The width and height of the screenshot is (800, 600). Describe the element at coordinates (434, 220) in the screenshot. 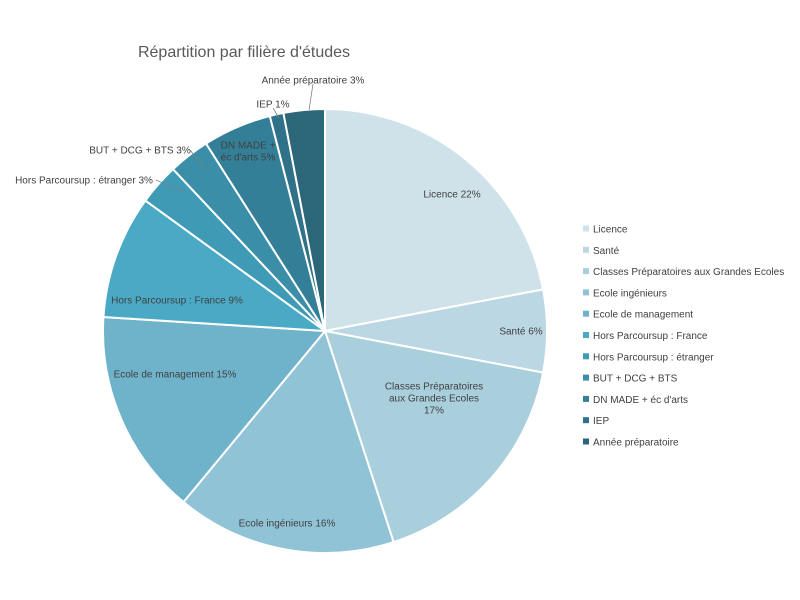

I see `pie-slice-licence` at that location.